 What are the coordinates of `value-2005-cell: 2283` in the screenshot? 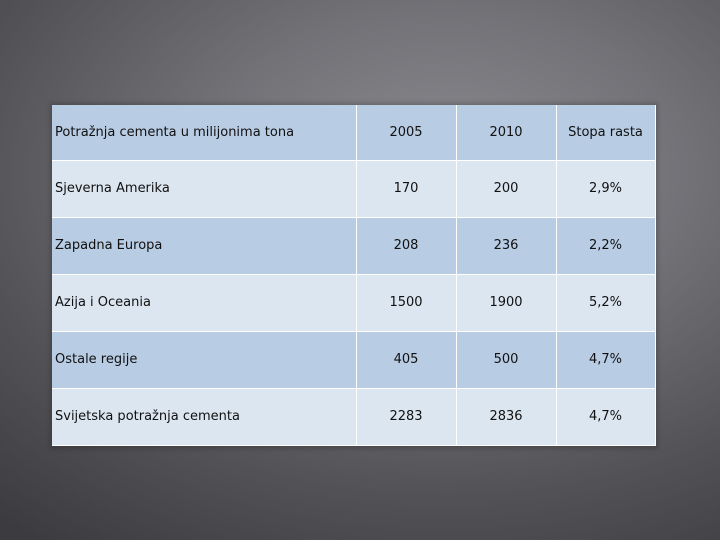 It's located at (406, 417).